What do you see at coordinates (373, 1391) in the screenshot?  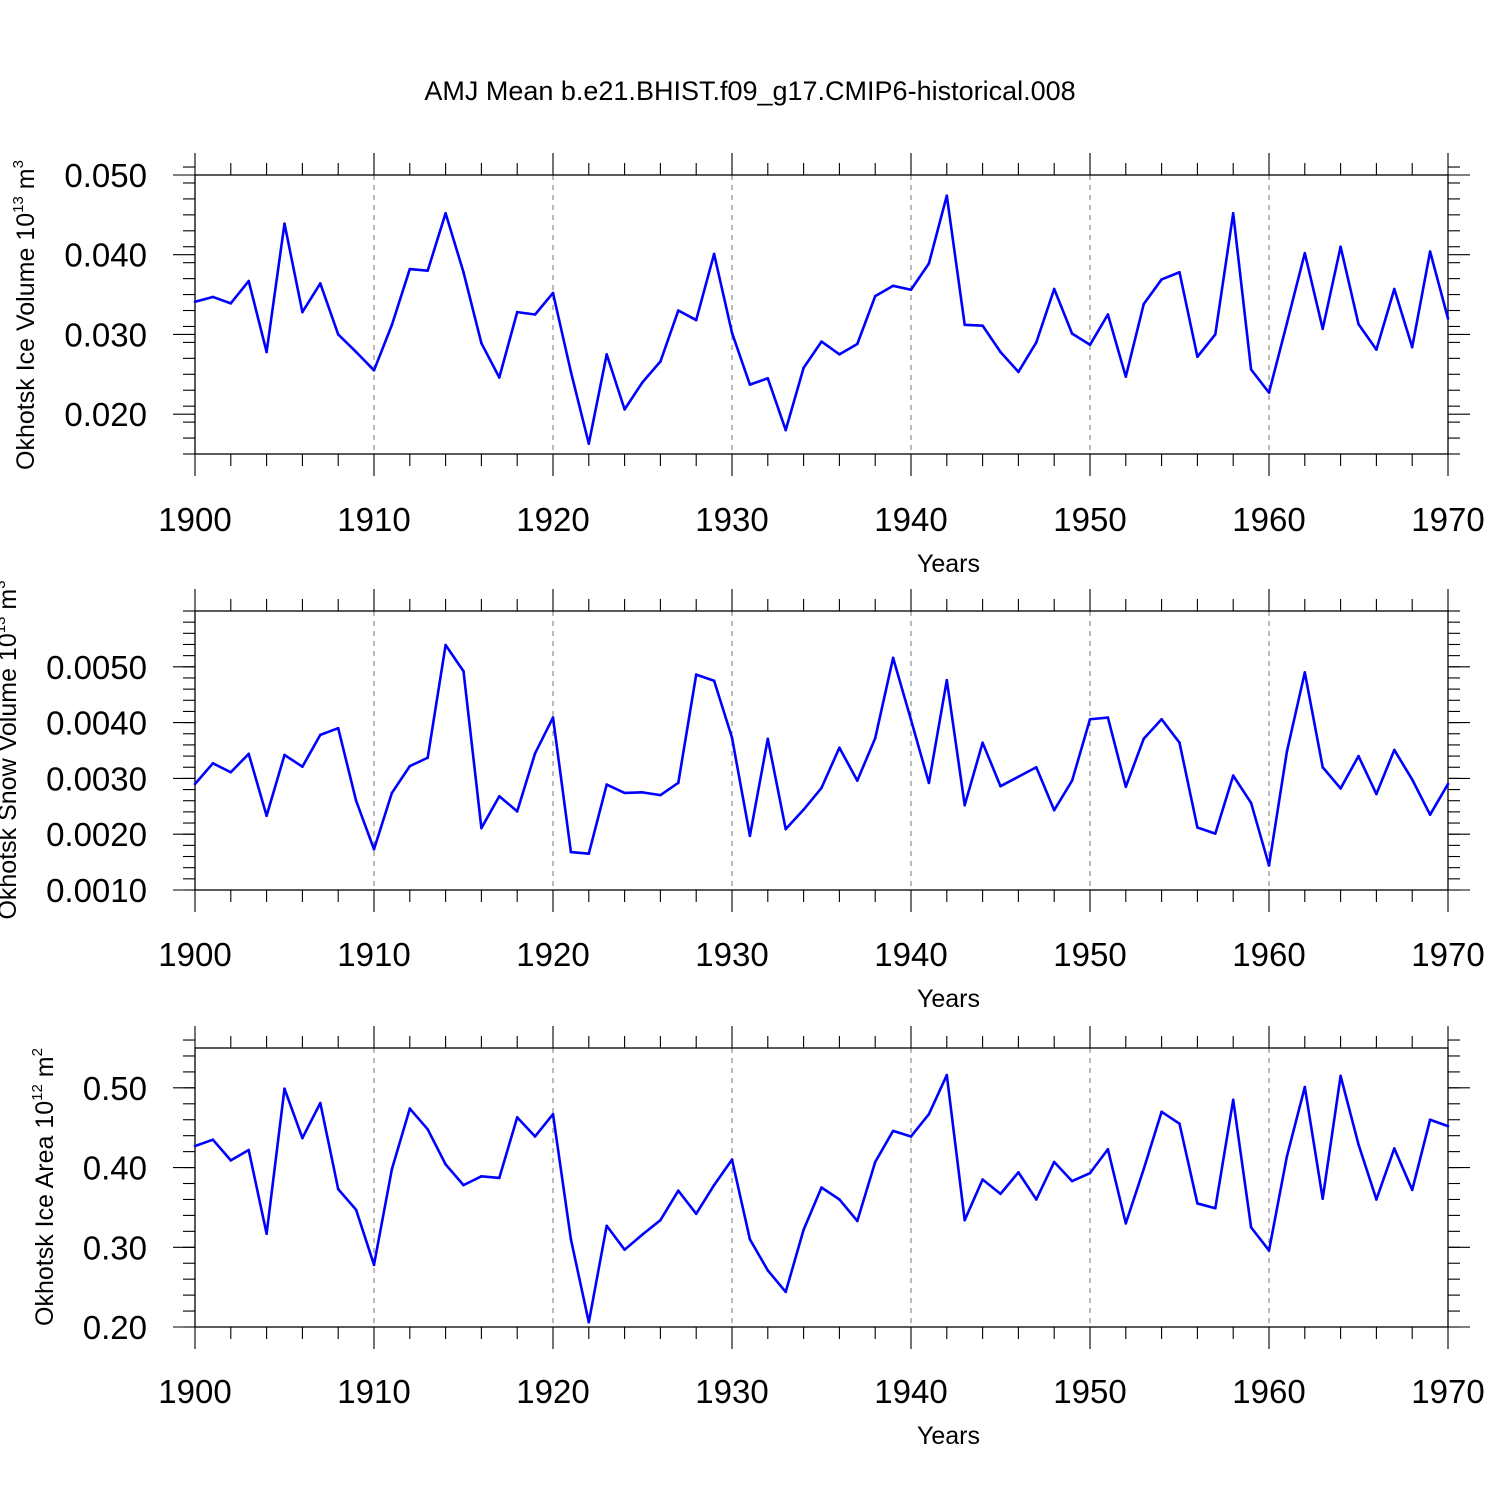 I see `ice-area-x-tick-label: 1910` at bounding box center [373, 1391].